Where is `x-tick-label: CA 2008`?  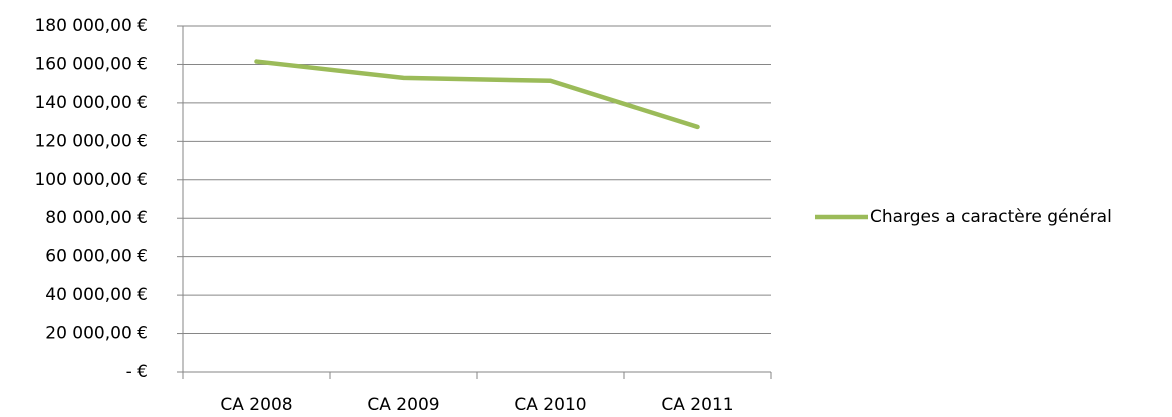 x-tick-label: CA 2008 is located at coordinates (256, 405).